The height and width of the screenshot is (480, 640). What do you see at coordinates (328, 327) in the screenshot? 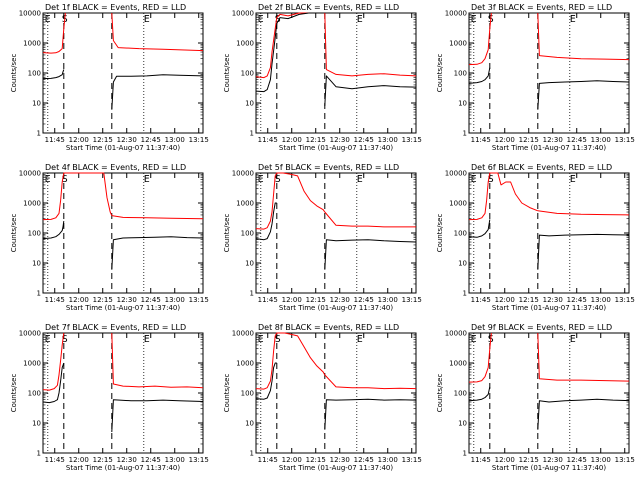
I see `panel-title: Det 8f BLACK = Events, RED = LLD` at bounding box center [328, 327].